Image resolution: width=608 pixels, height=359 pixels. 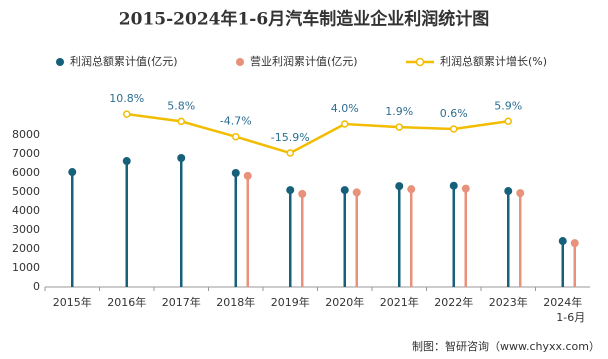 I want to click on legend-label: 利润总额累计值(亿元), so click(x=124, y=61).